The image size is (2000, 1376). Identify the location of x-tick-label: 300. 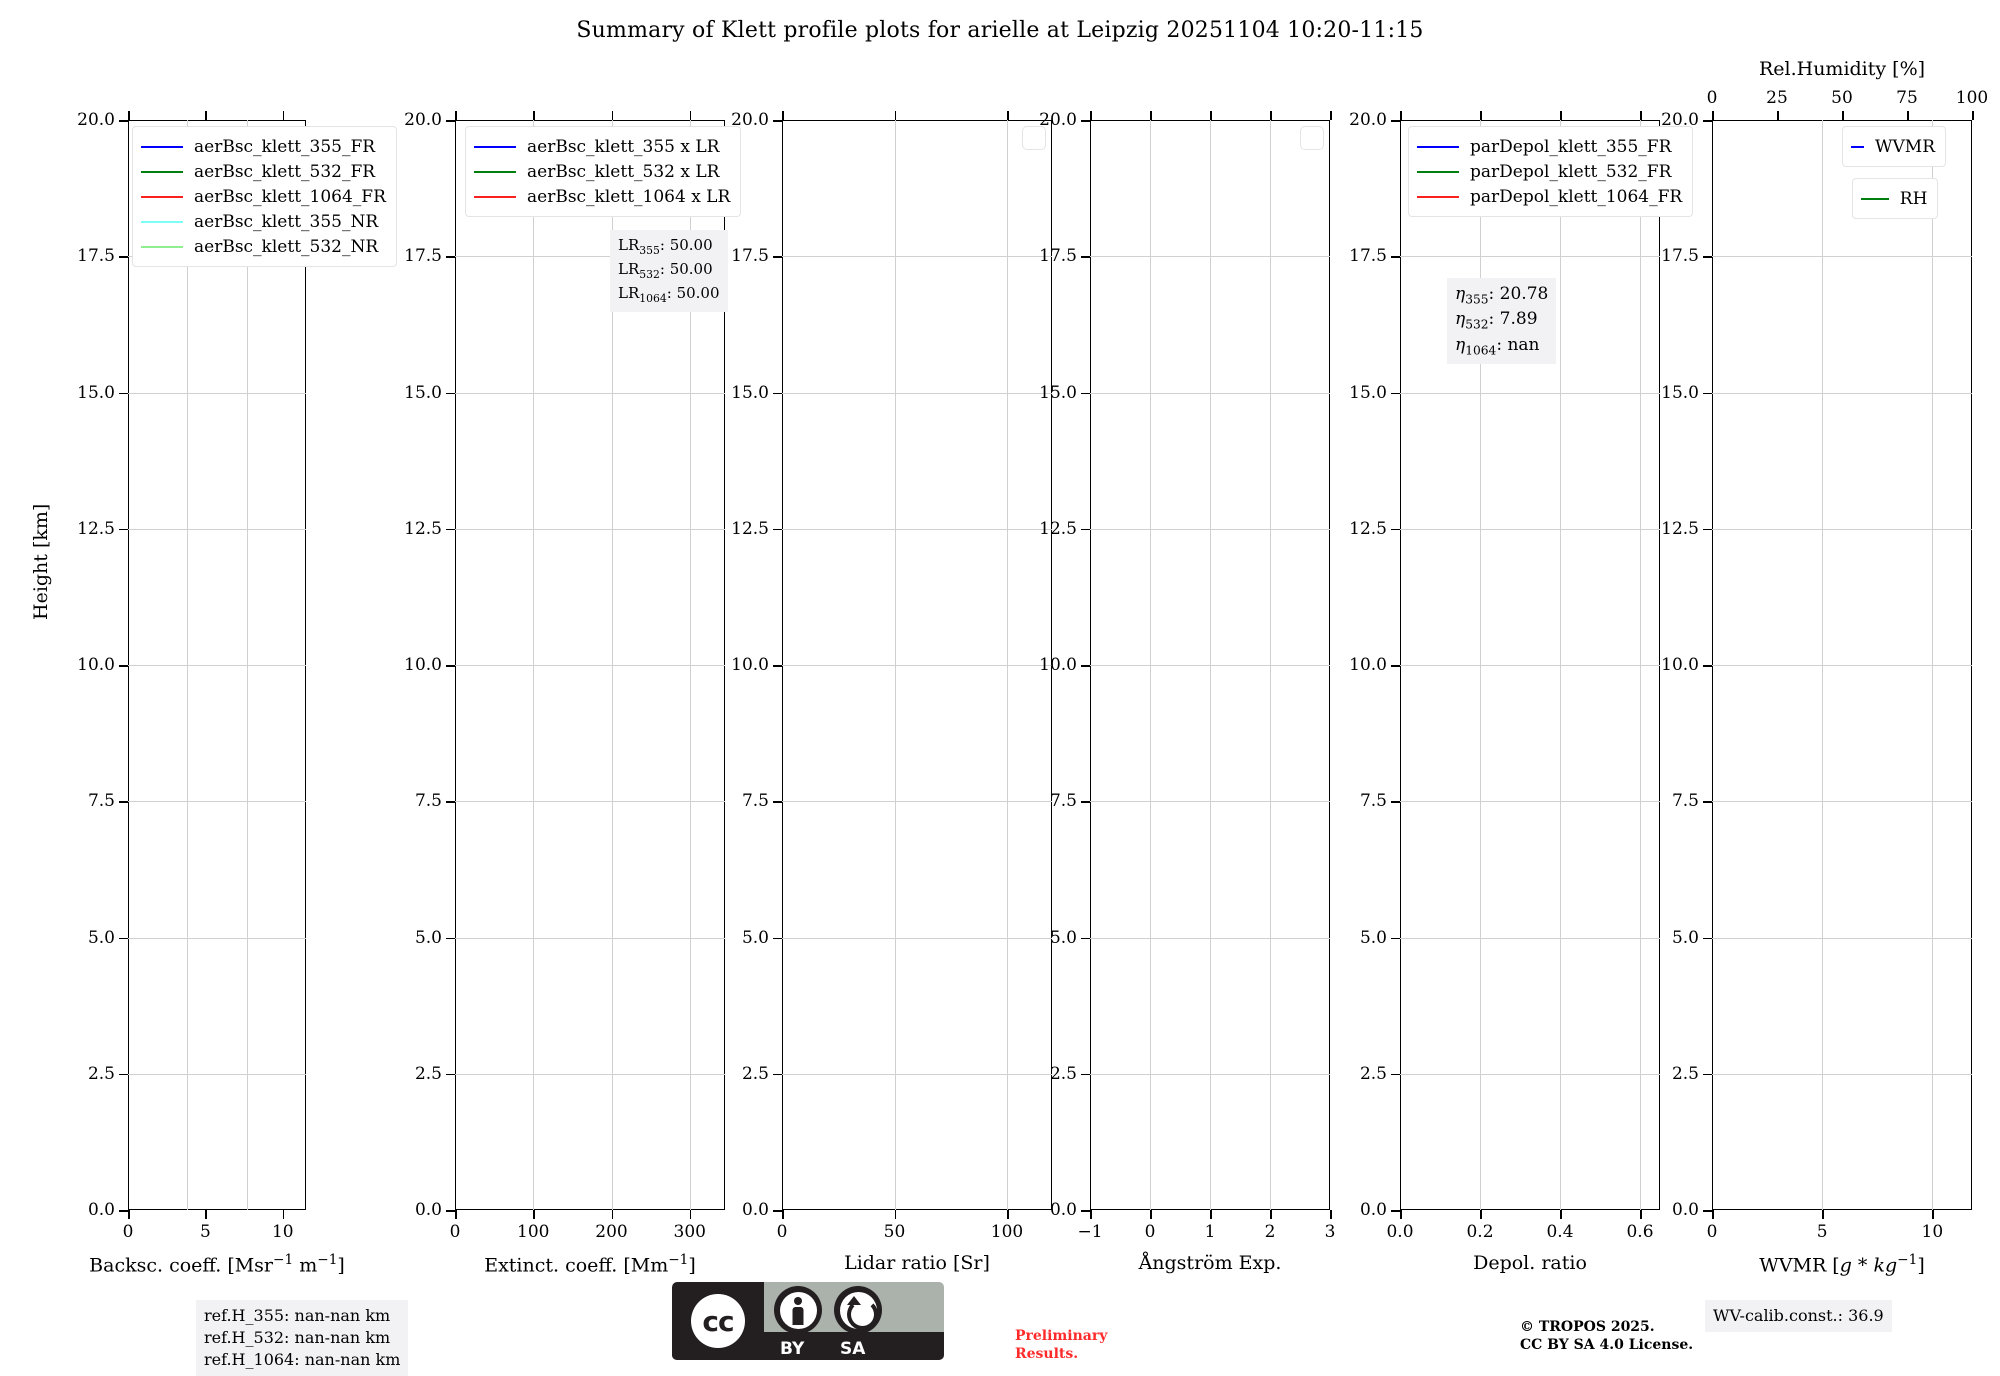
(690, 1232).